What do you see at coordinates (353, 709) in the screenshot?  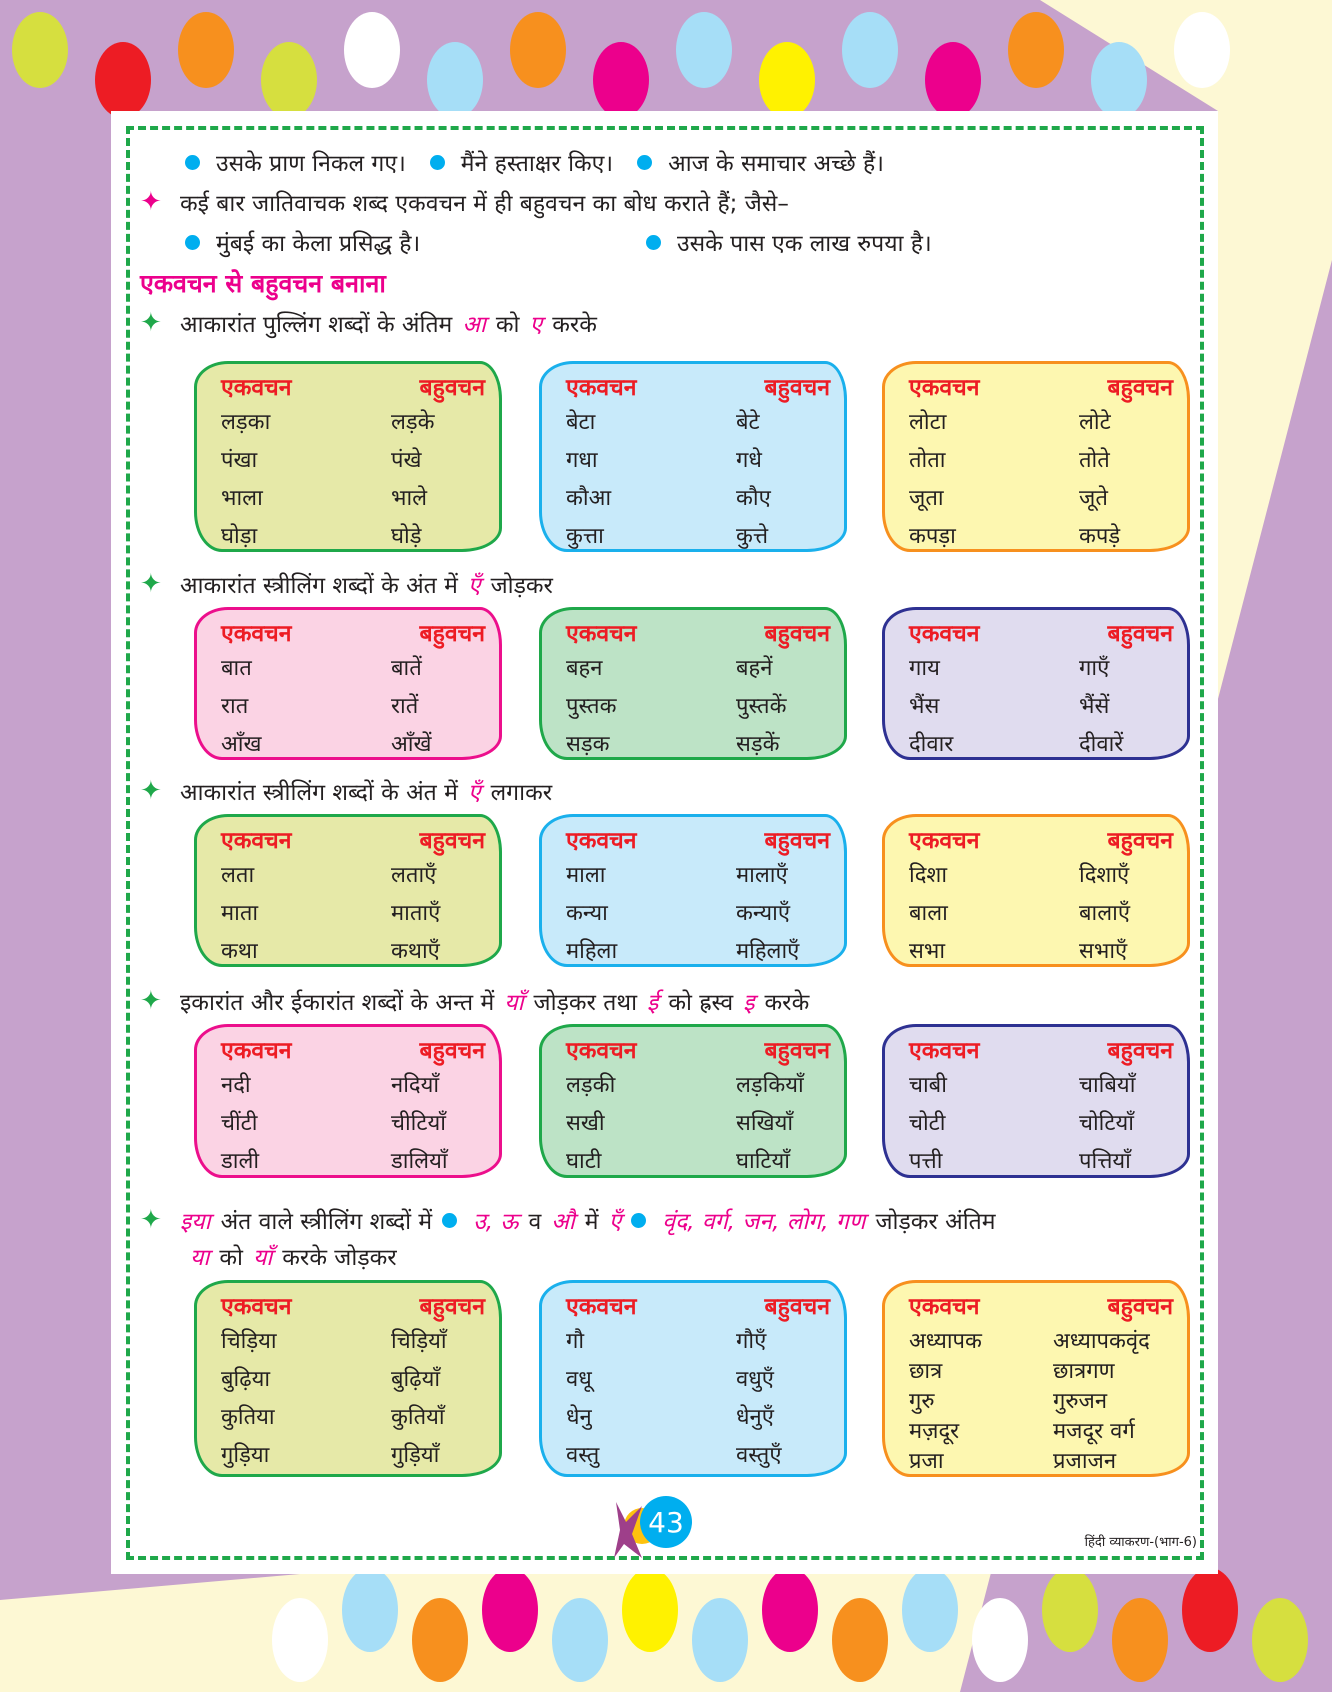 I see `table-row: रात रातें` at bounding box center [353, 709].